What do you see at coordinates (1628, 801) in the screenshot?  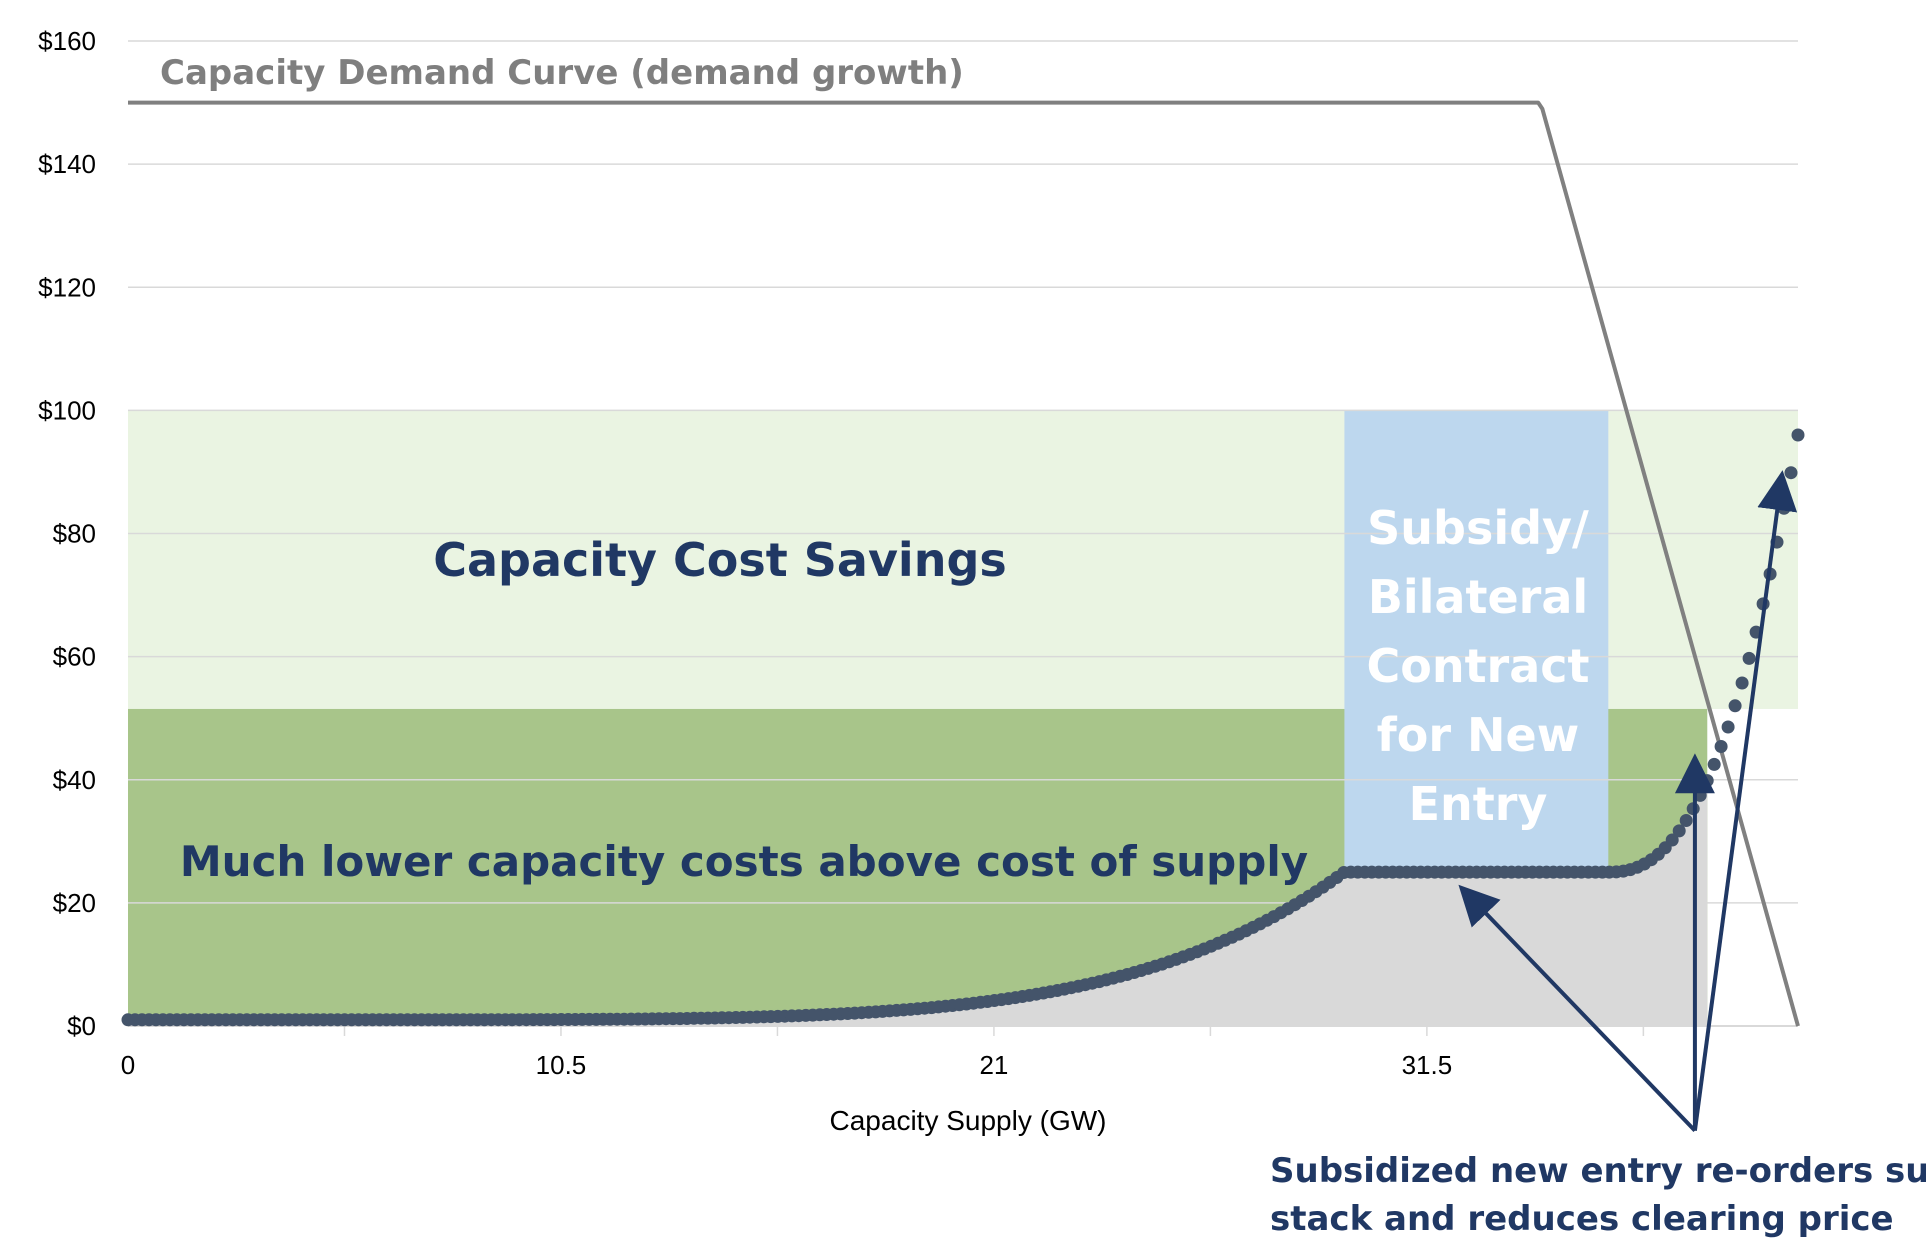 I see `arrows-layer` at bounding box center [1628, 801].